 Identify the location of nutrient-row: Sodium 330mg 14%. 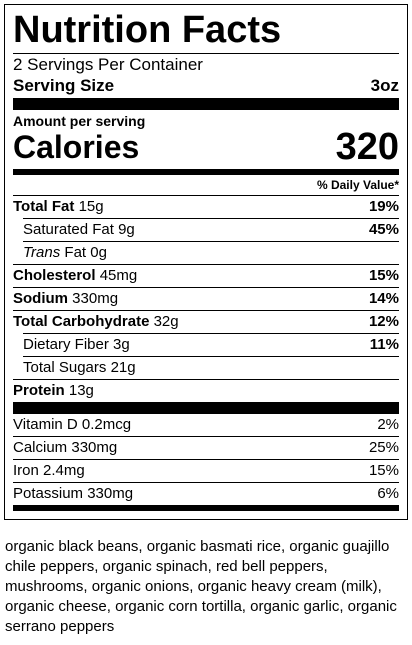
(206, 298).